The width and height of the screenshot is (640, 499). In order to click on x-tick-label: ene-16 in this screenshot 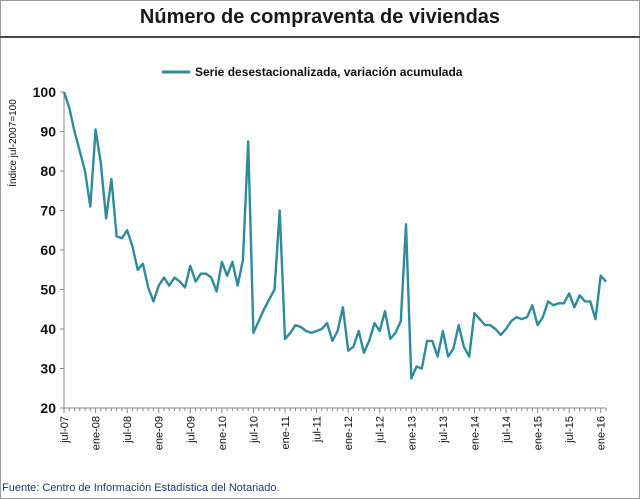, I will do `click(602, 433)`.